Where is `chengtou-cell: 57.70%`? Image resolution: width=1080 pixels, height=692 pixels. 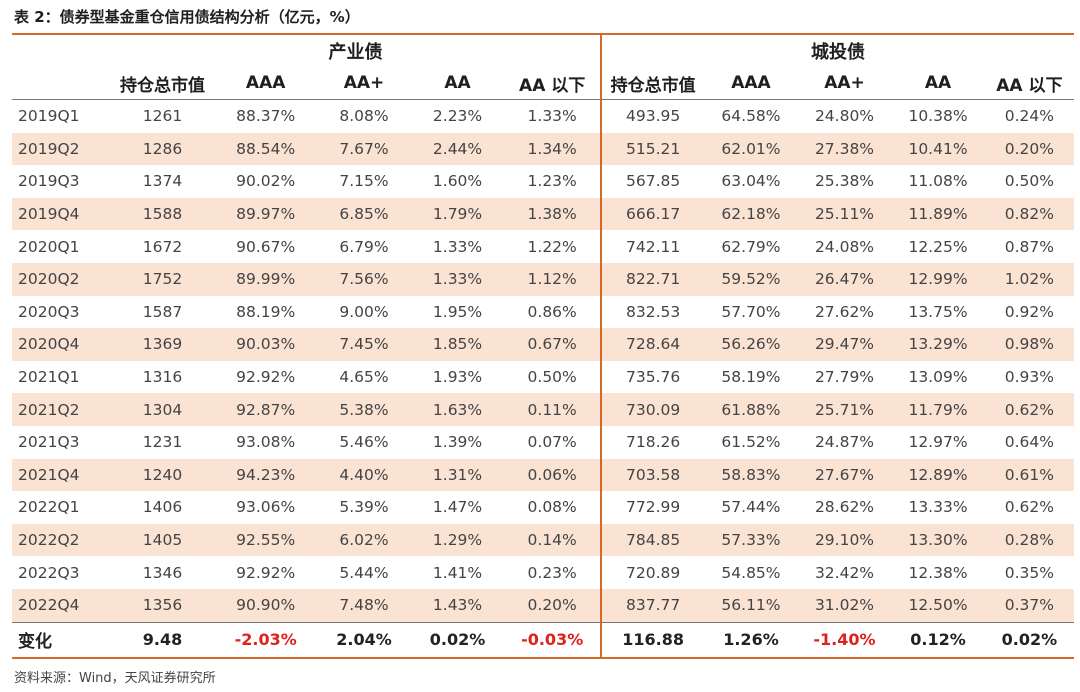
chengtou-cell: 57.70% is located at coordinates (751, 311).